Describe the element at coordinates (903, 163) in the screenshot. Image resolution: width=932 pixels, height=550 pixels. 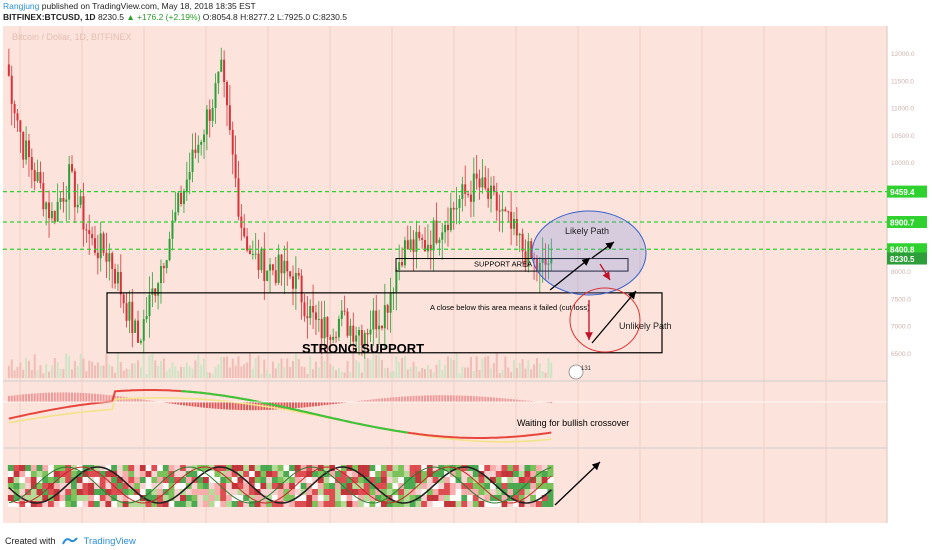
I see `axis-tick: 10000.0` at that location.